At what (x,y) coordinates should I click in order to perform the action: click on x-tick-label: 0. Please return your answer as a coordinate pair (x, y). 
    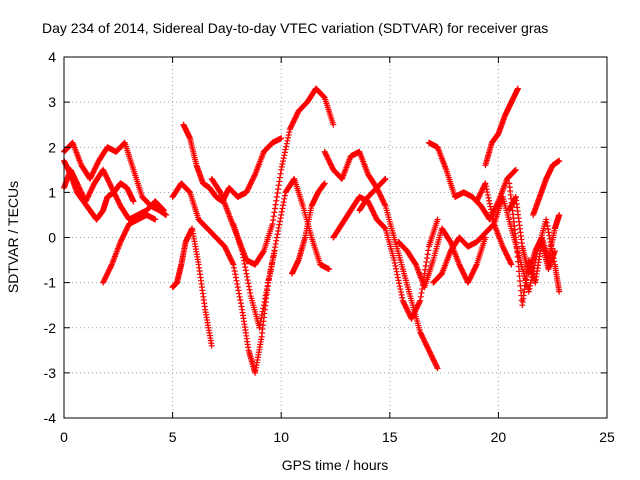
    Looking at the image, I should click on (64, 437).